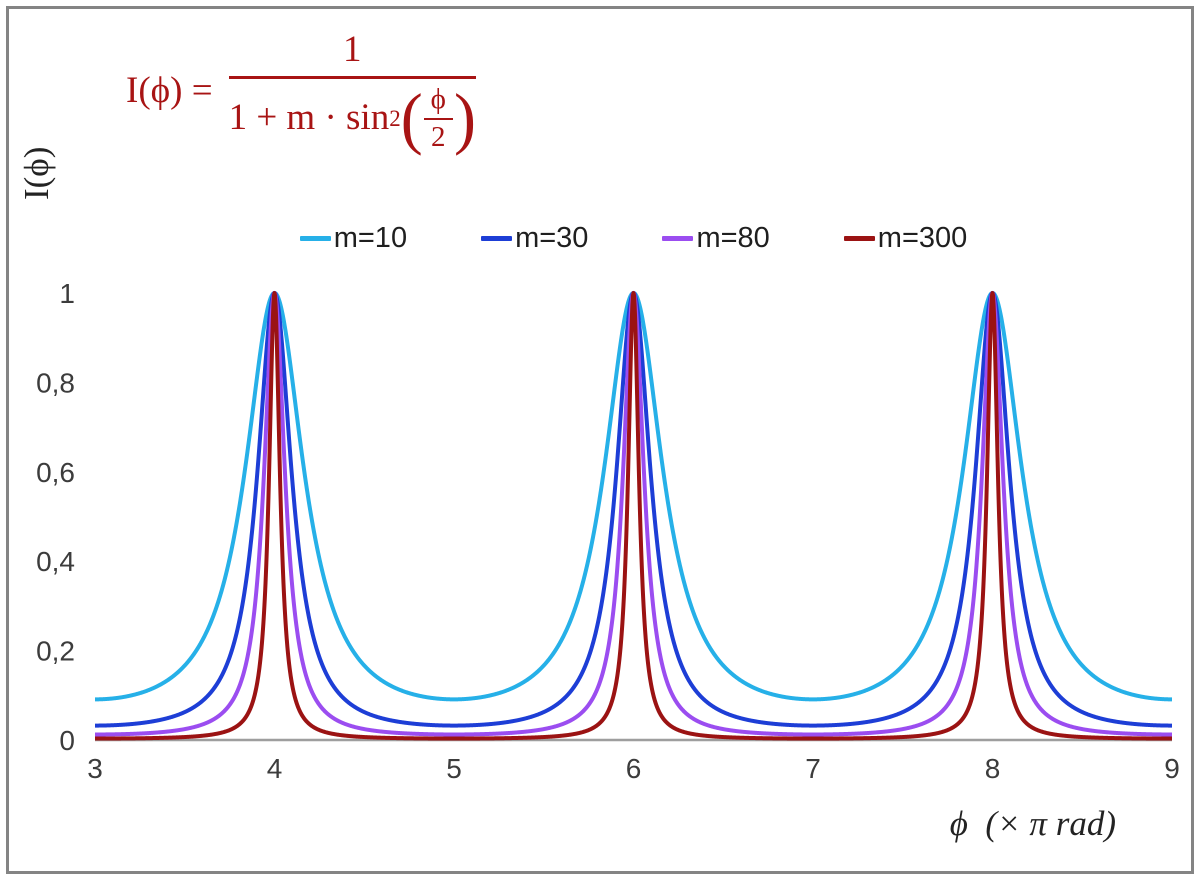 The width and height of the screenshot is (1200, 880). Describe the element at coordinates (1032, 823) in the screenshot. I see `x-axis-label: ϕ (× π rad)` at that location.